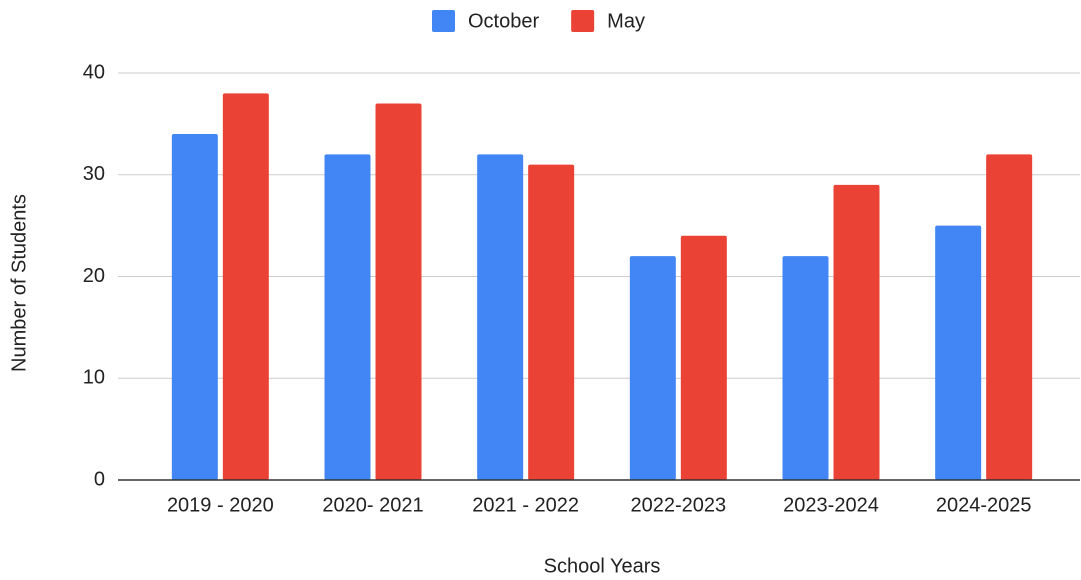 The image size is (1081, 580). Describe the element at coordinates (94, 174) in the screenshot. I see `y-tick-label: 30` at that location.